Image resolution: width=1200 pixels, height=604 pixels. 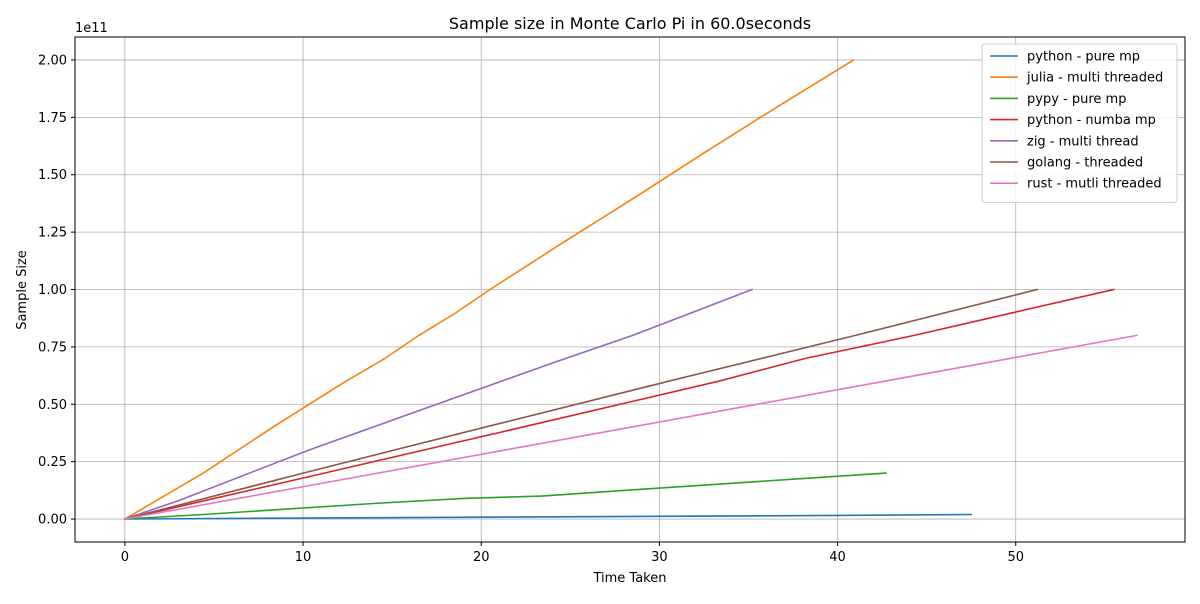 What do you see at coordinates (52, 175) in the screenshot?
I see `y-tick-label: 1.50` at bounding box center [52, 175].